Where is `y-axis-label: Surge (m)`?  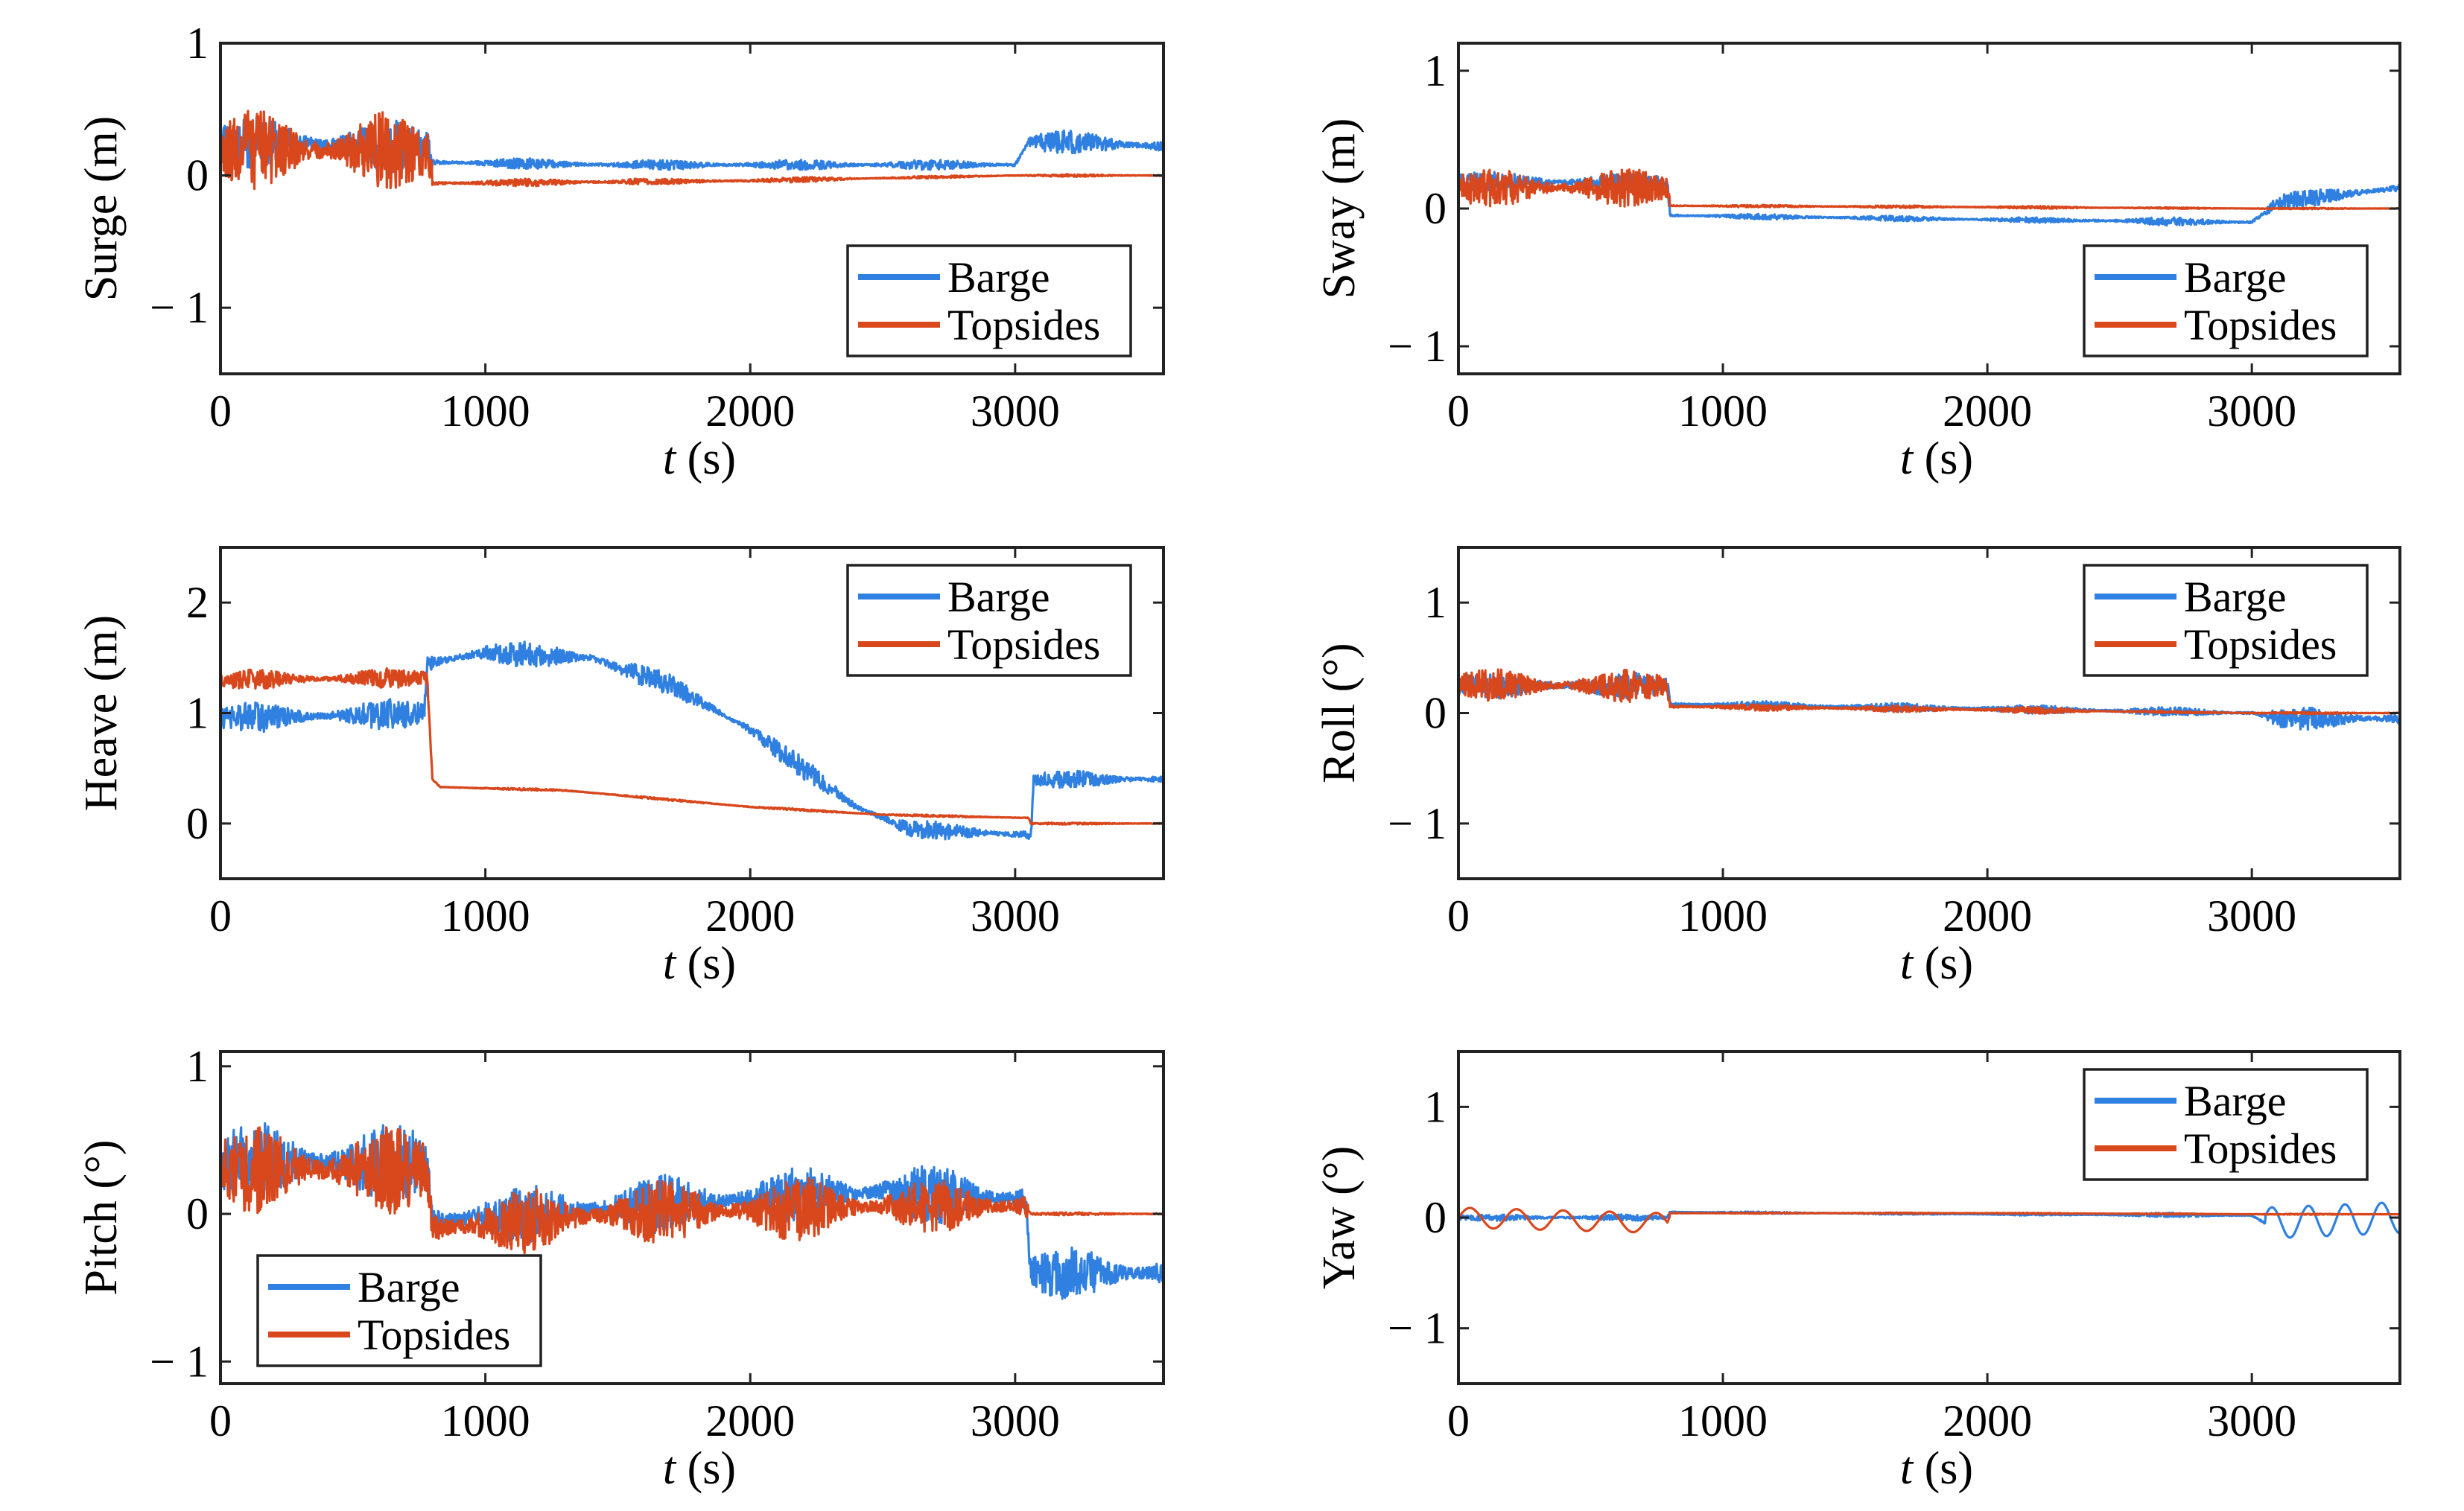
y-axis-label: Surge (m) is located at coordinates (101, 209).